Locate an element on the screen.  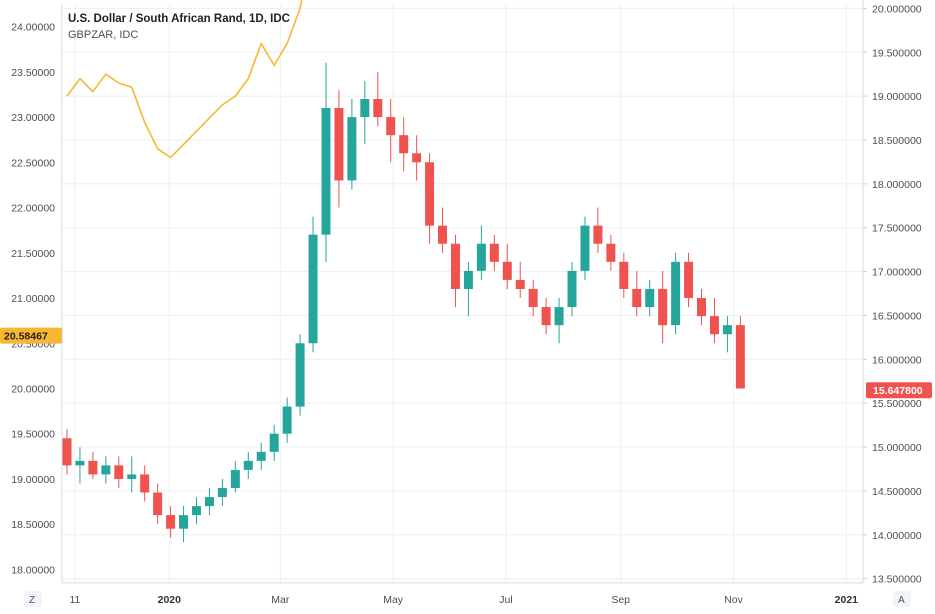
left-axis-tick-label: 22.50000 is located at coordinates (33, 163).